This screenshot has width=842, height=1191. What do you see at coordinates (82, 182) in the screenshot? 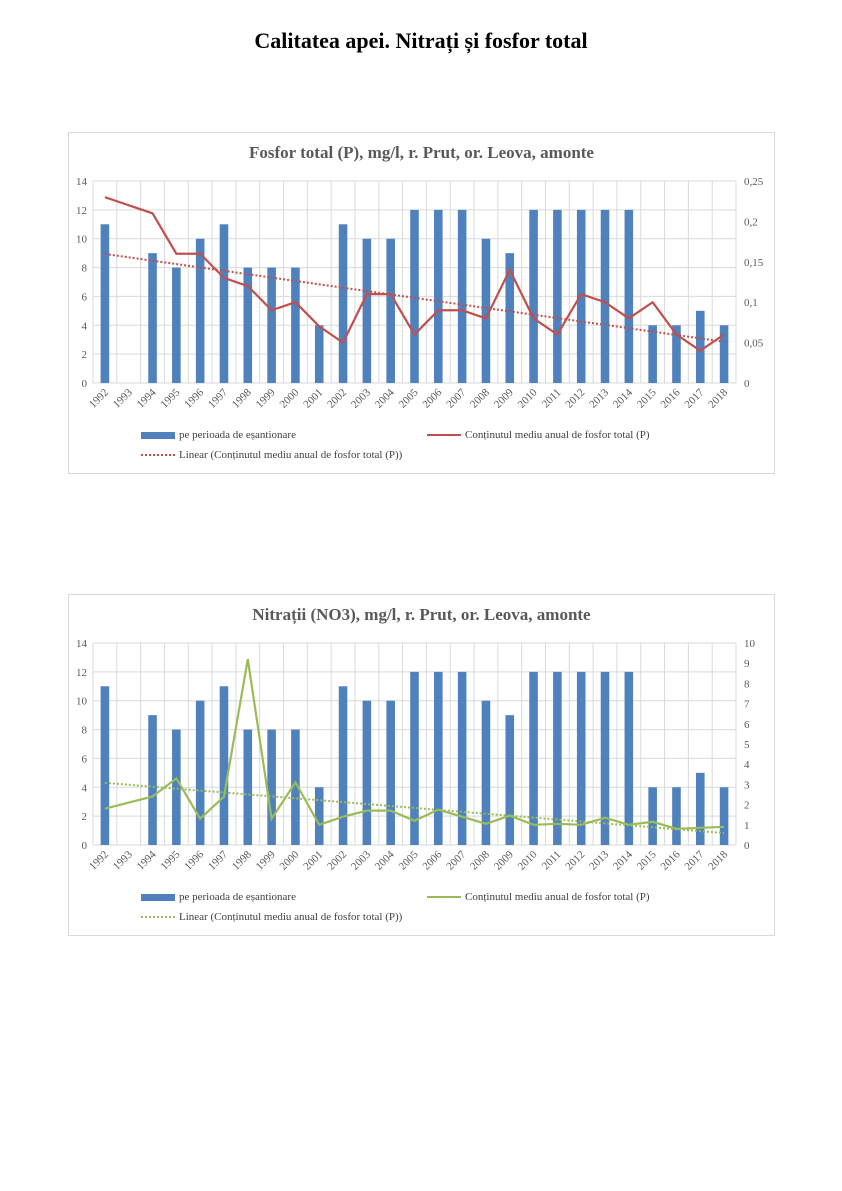
I see `left-tick-label: 14` at bounding box center [82, 182].